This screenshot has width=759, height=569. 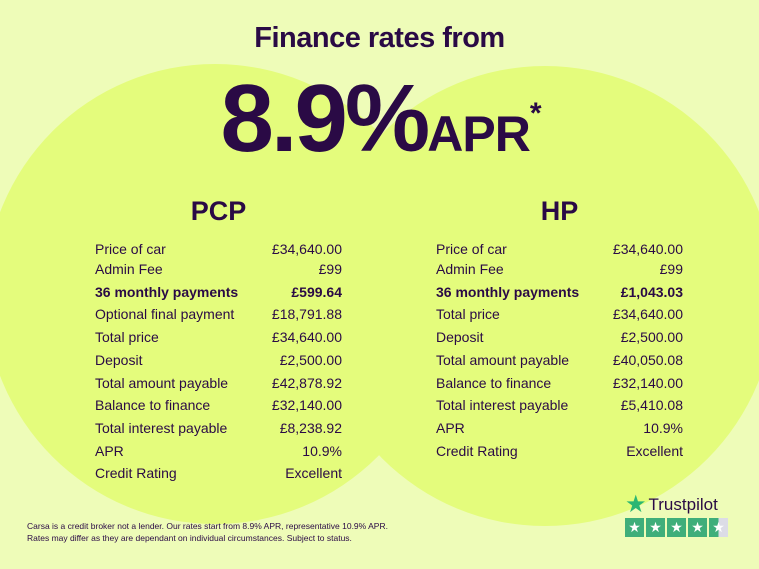 What do you see at coordinates (651, 291) in the screenshot?
I see `row-value: £1,043.03` at bounding box center [651, 291].